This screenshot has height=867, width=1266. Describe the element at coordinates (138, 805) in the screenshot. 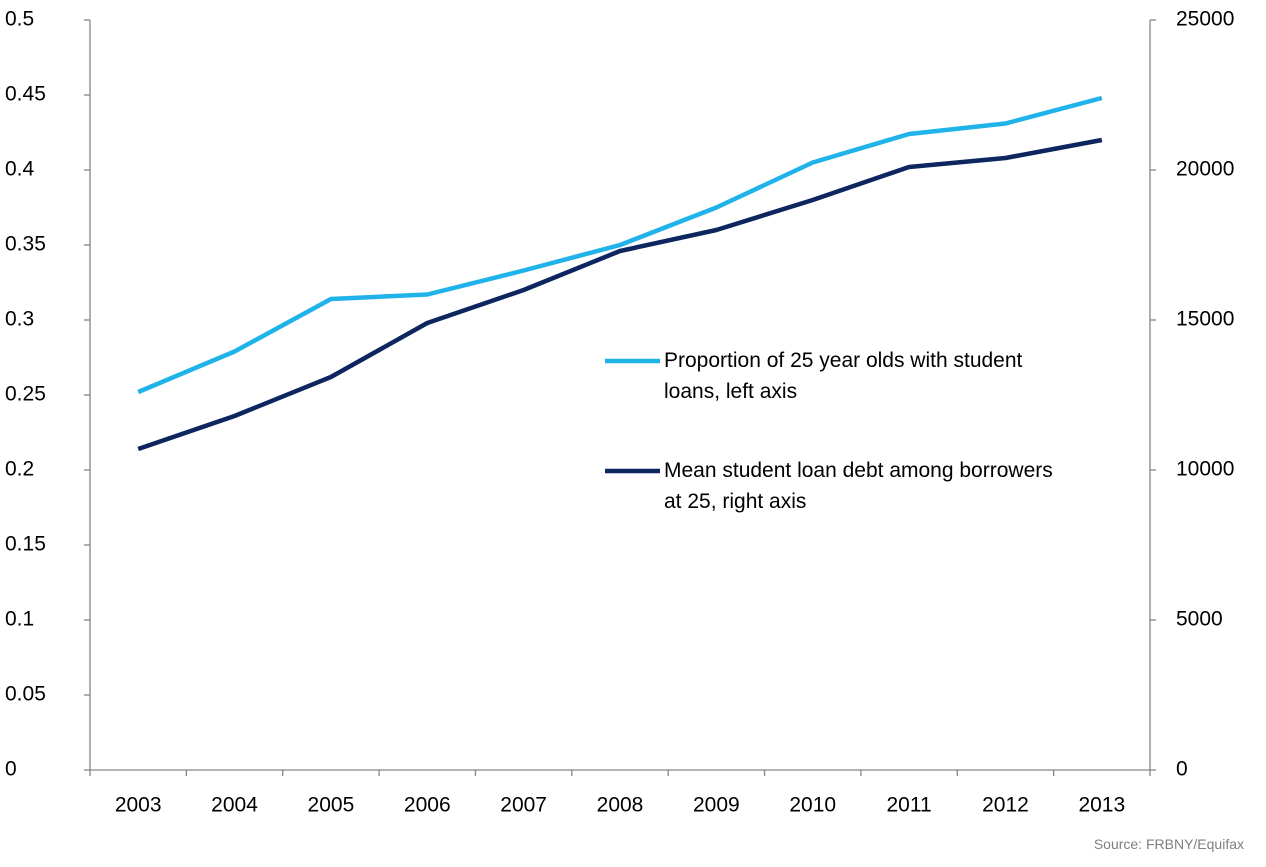

I see `x-tick-label: 2003` at that location.